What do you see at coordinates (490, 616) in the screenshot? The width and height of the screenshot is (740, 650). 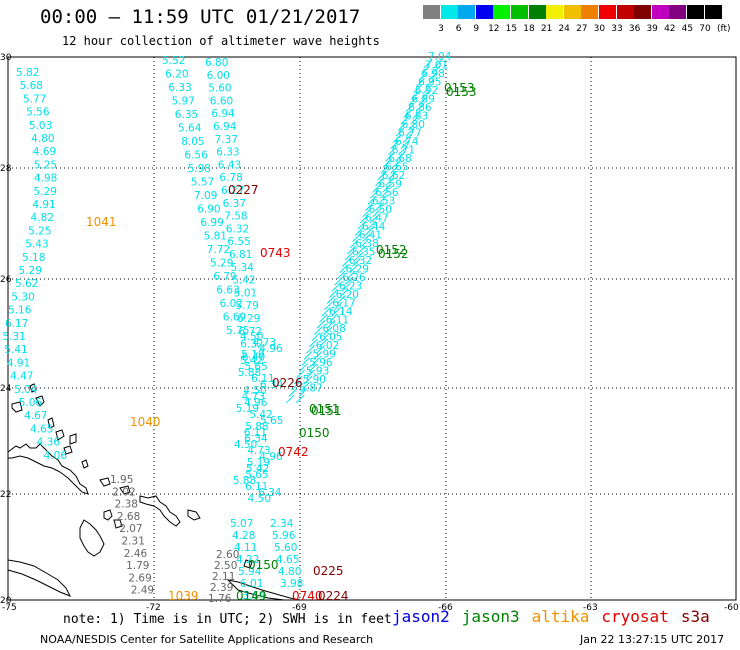 I see `legend-jason3: jason3` at bounding box center [490, 616].